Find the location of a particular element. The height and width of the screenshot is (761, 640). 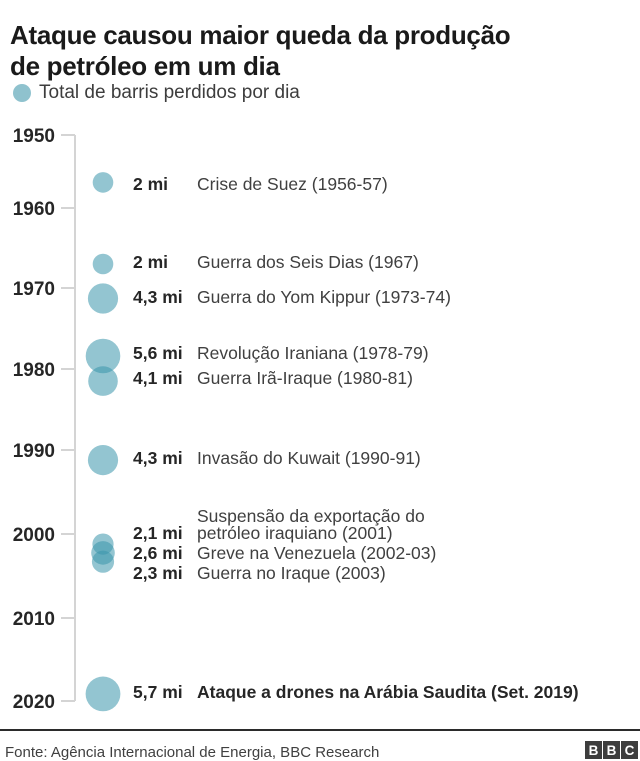

axis-tick-label-2020: 2020 is located at coordinates (34, 702).